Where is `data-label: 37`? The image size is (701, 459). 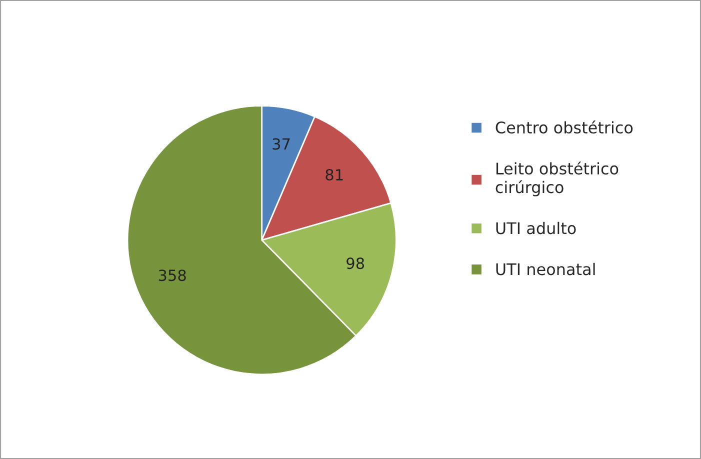 data-label: 37 is located at coordinates (281, 144).